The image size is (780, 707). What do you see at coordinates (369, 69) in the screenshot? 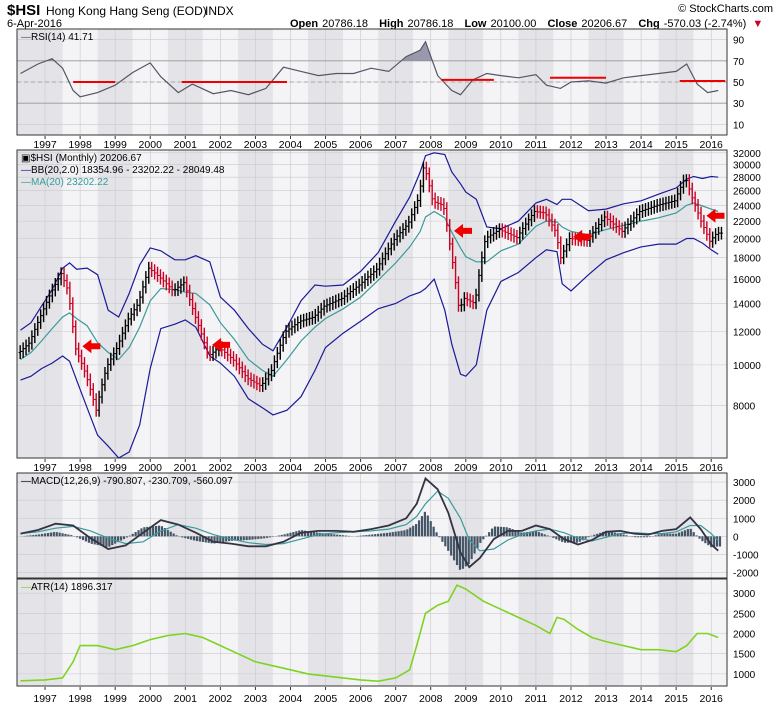
I see `rsi-line` at bounding box center [369, 69].